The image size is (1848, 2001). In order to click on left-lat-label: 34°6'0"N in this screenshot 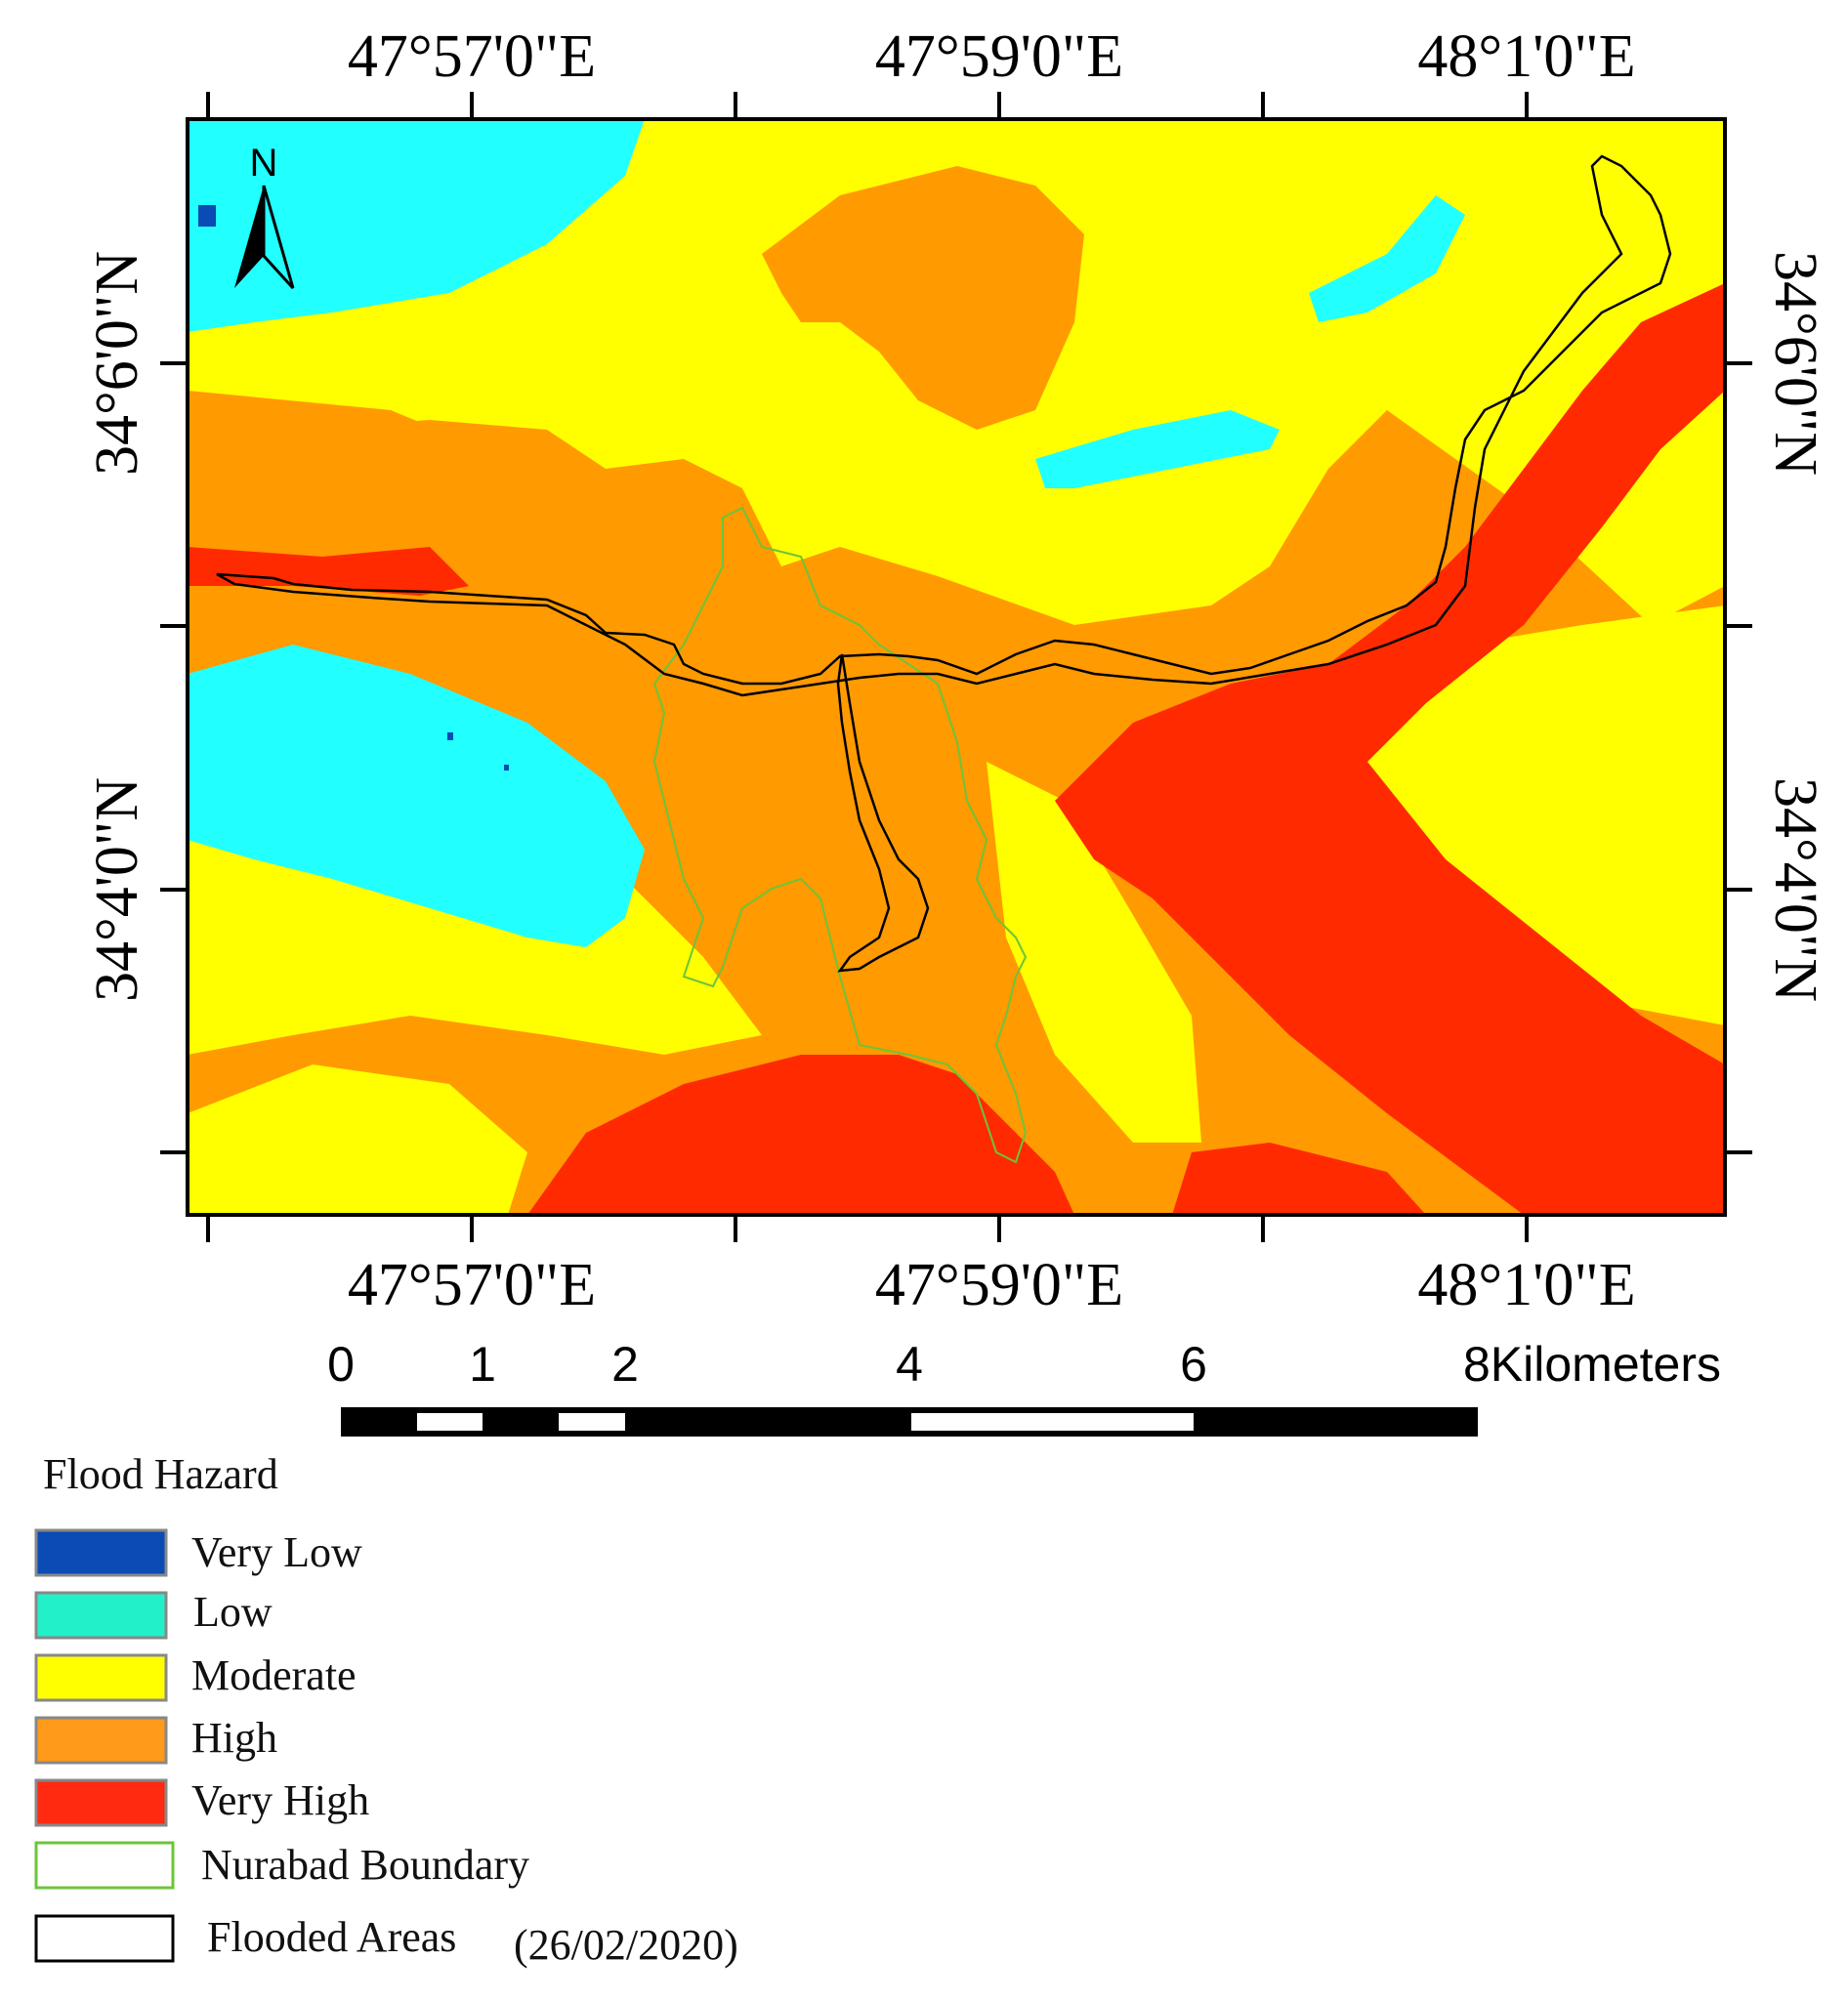, I will do `click(117, 363)`.